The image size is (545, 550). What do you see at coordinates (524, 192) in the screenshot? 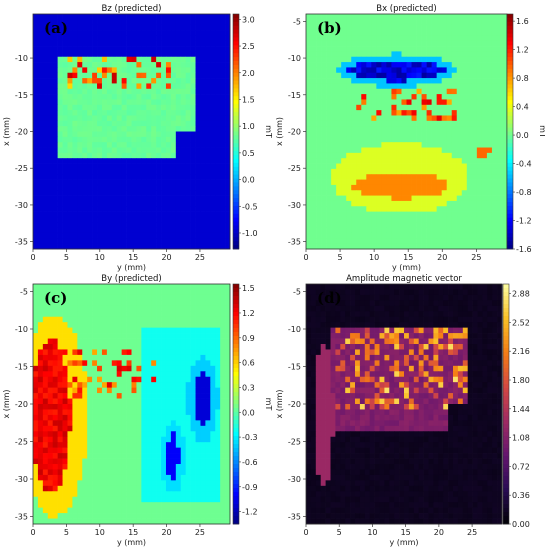
I see `colorbar-tick-label: -0.8` at bounding box center [524, 192].